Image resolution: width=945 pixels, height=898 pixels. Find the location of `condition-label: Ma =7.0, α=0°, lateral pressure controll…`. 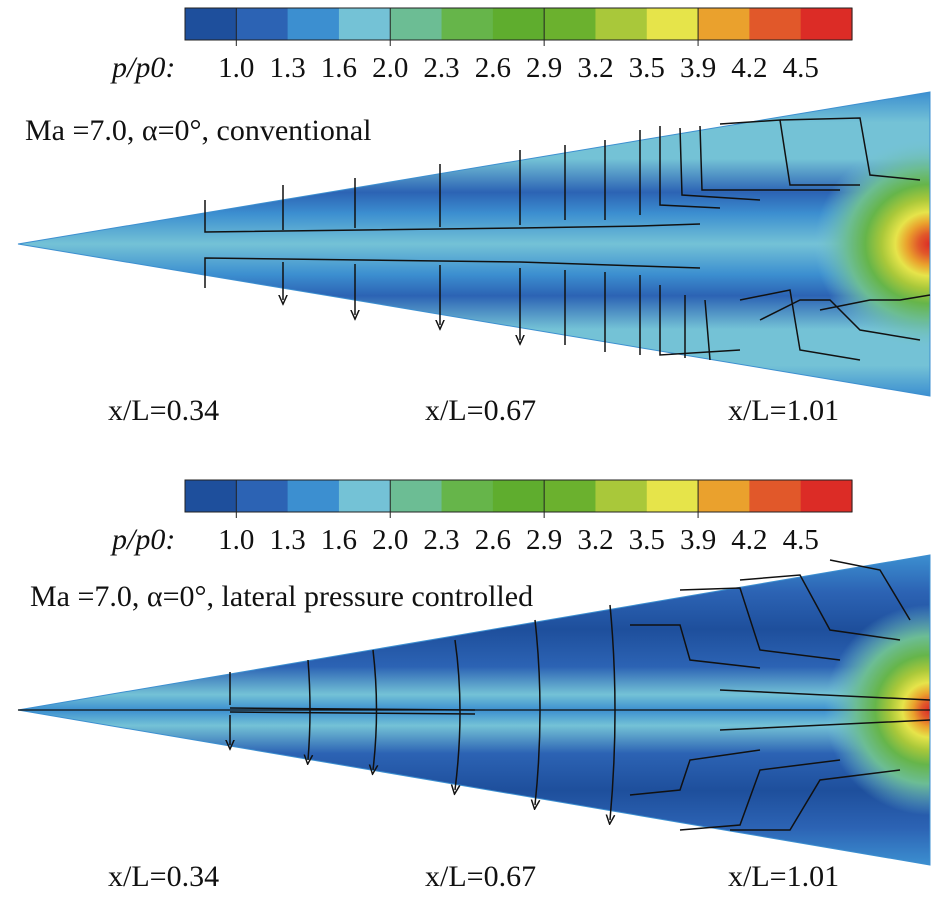

condition-label: Ma =7.0, α=0°, lateral pressure controll… is located at coordinates (281, 596).